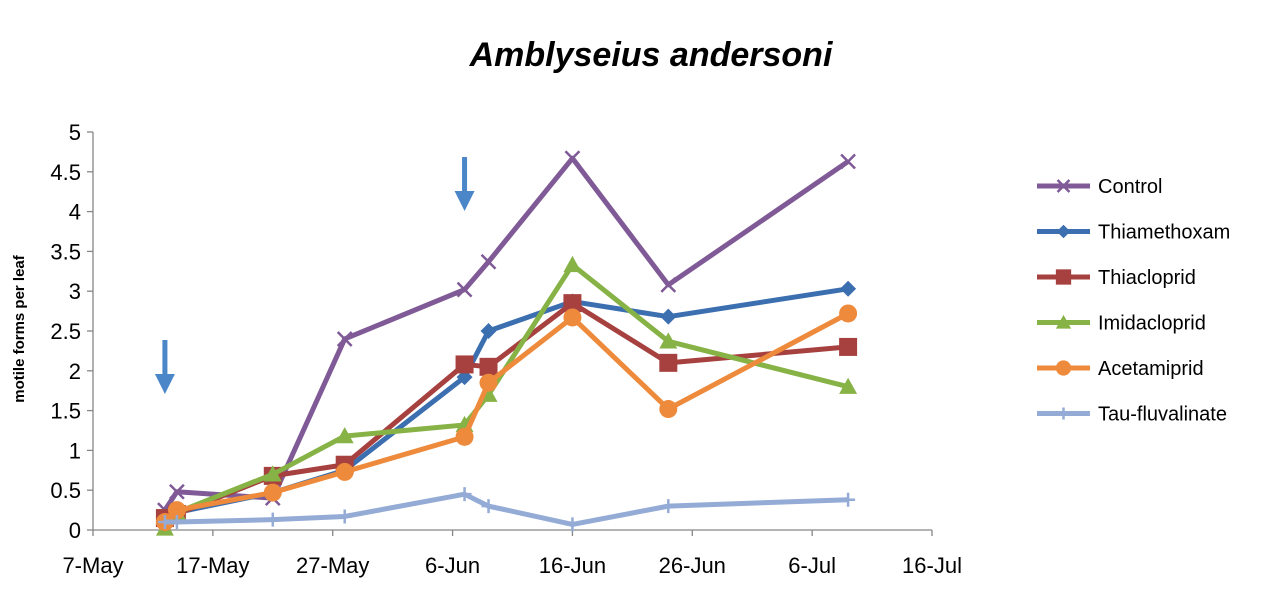  What do you see at coordinates (65, 331) in the screenshot?
I see `y-tick-label: 2.5` at bounding box center [65, 331].